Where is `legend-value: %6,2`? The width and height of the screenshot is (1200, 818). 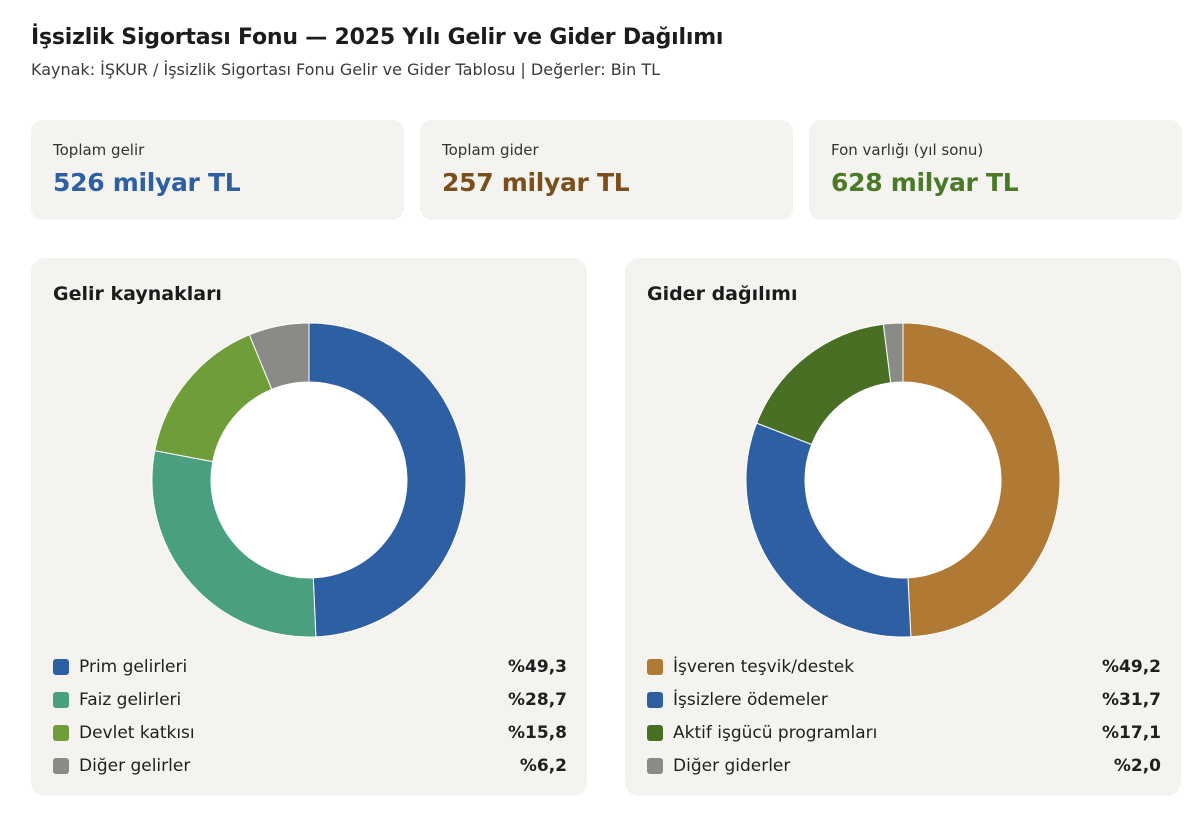 legend-value: %6,2 is located at coordinates (543, 765).